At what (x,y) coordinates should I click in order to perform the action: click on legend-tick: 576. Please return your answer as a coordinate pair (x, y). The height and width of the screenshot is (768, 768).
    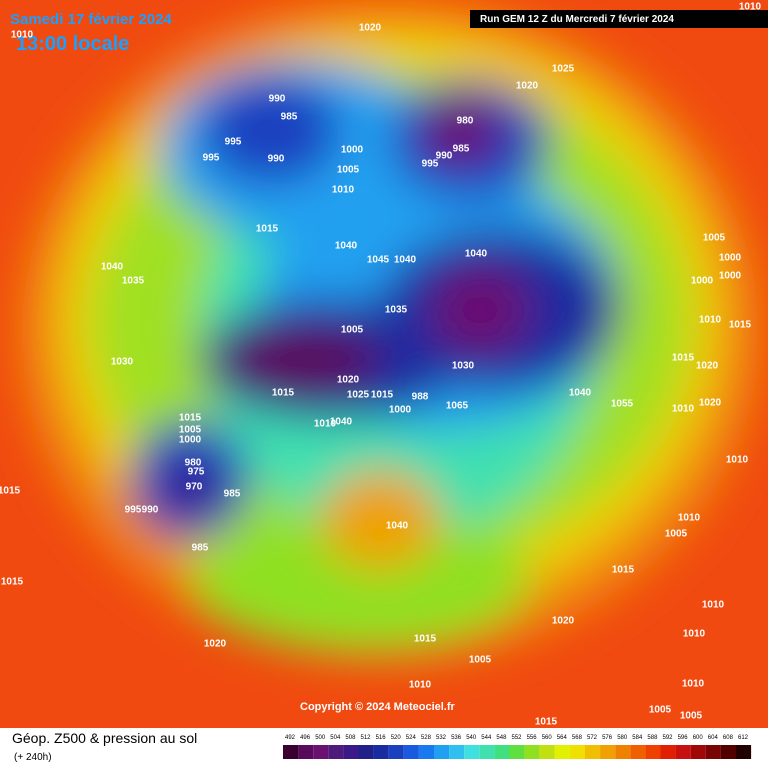
    Looking at the image, I should click on (607, 738).